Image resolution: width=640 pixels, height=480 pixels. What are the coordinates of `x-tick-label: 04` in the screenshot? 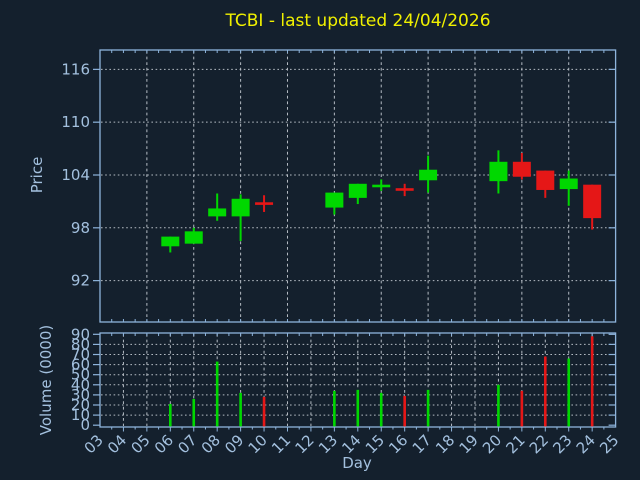 It's located at (117, 444).